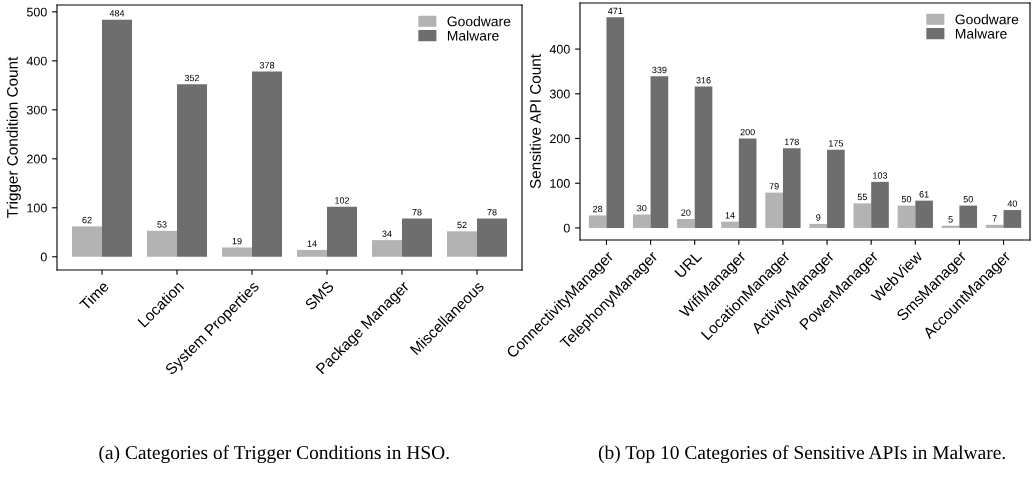 This screenshot has height=491, width=1035. I want to click on data-label: 20, so click(686, 212).